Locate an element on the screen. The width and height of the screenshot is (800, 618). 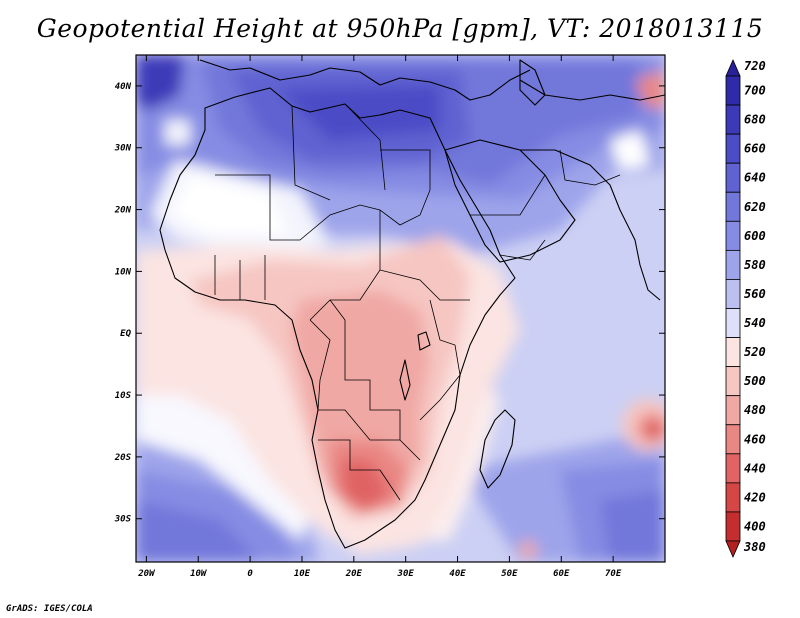
lat-tick-label: 20S is located at coordinates (123, 458).